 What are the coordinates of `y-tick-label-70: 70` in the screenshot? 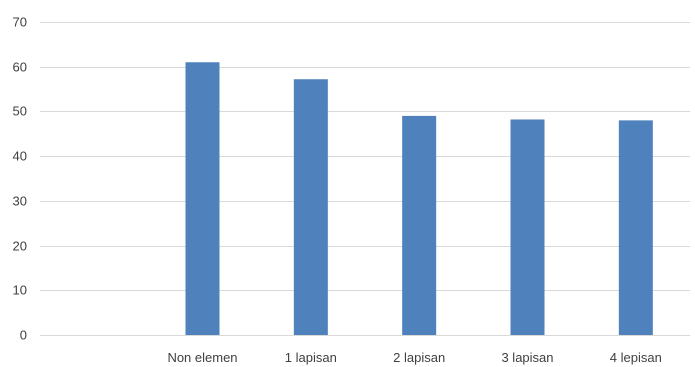 It's located at (20, 22).